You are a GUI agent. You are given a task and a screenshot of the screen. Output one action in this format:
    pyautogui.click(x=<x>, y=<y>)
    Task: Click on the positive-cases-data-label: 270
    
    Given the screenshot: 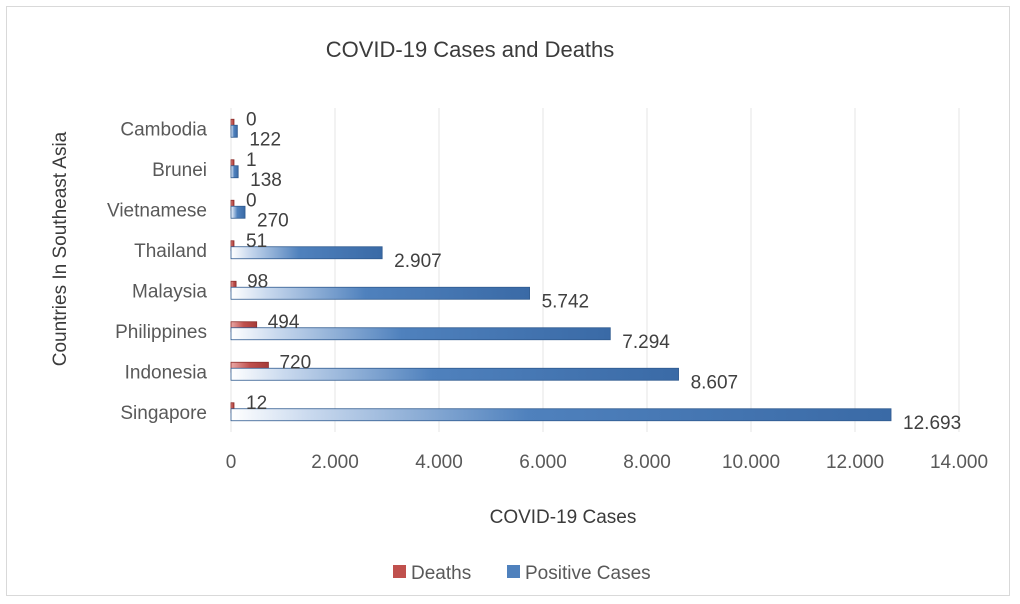 What is the action you would take?
    pyautogui.click(x=273, y=220)
    